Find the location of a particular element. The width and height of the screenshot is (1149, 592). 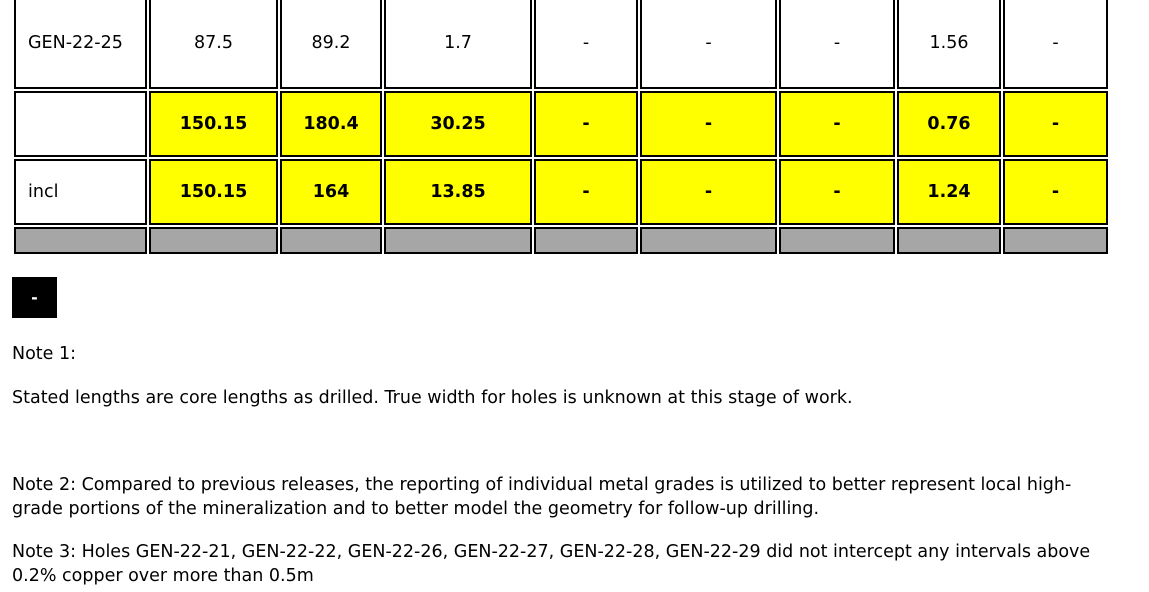

note-1-title: Note 1: is located at coordinates (44, 354).